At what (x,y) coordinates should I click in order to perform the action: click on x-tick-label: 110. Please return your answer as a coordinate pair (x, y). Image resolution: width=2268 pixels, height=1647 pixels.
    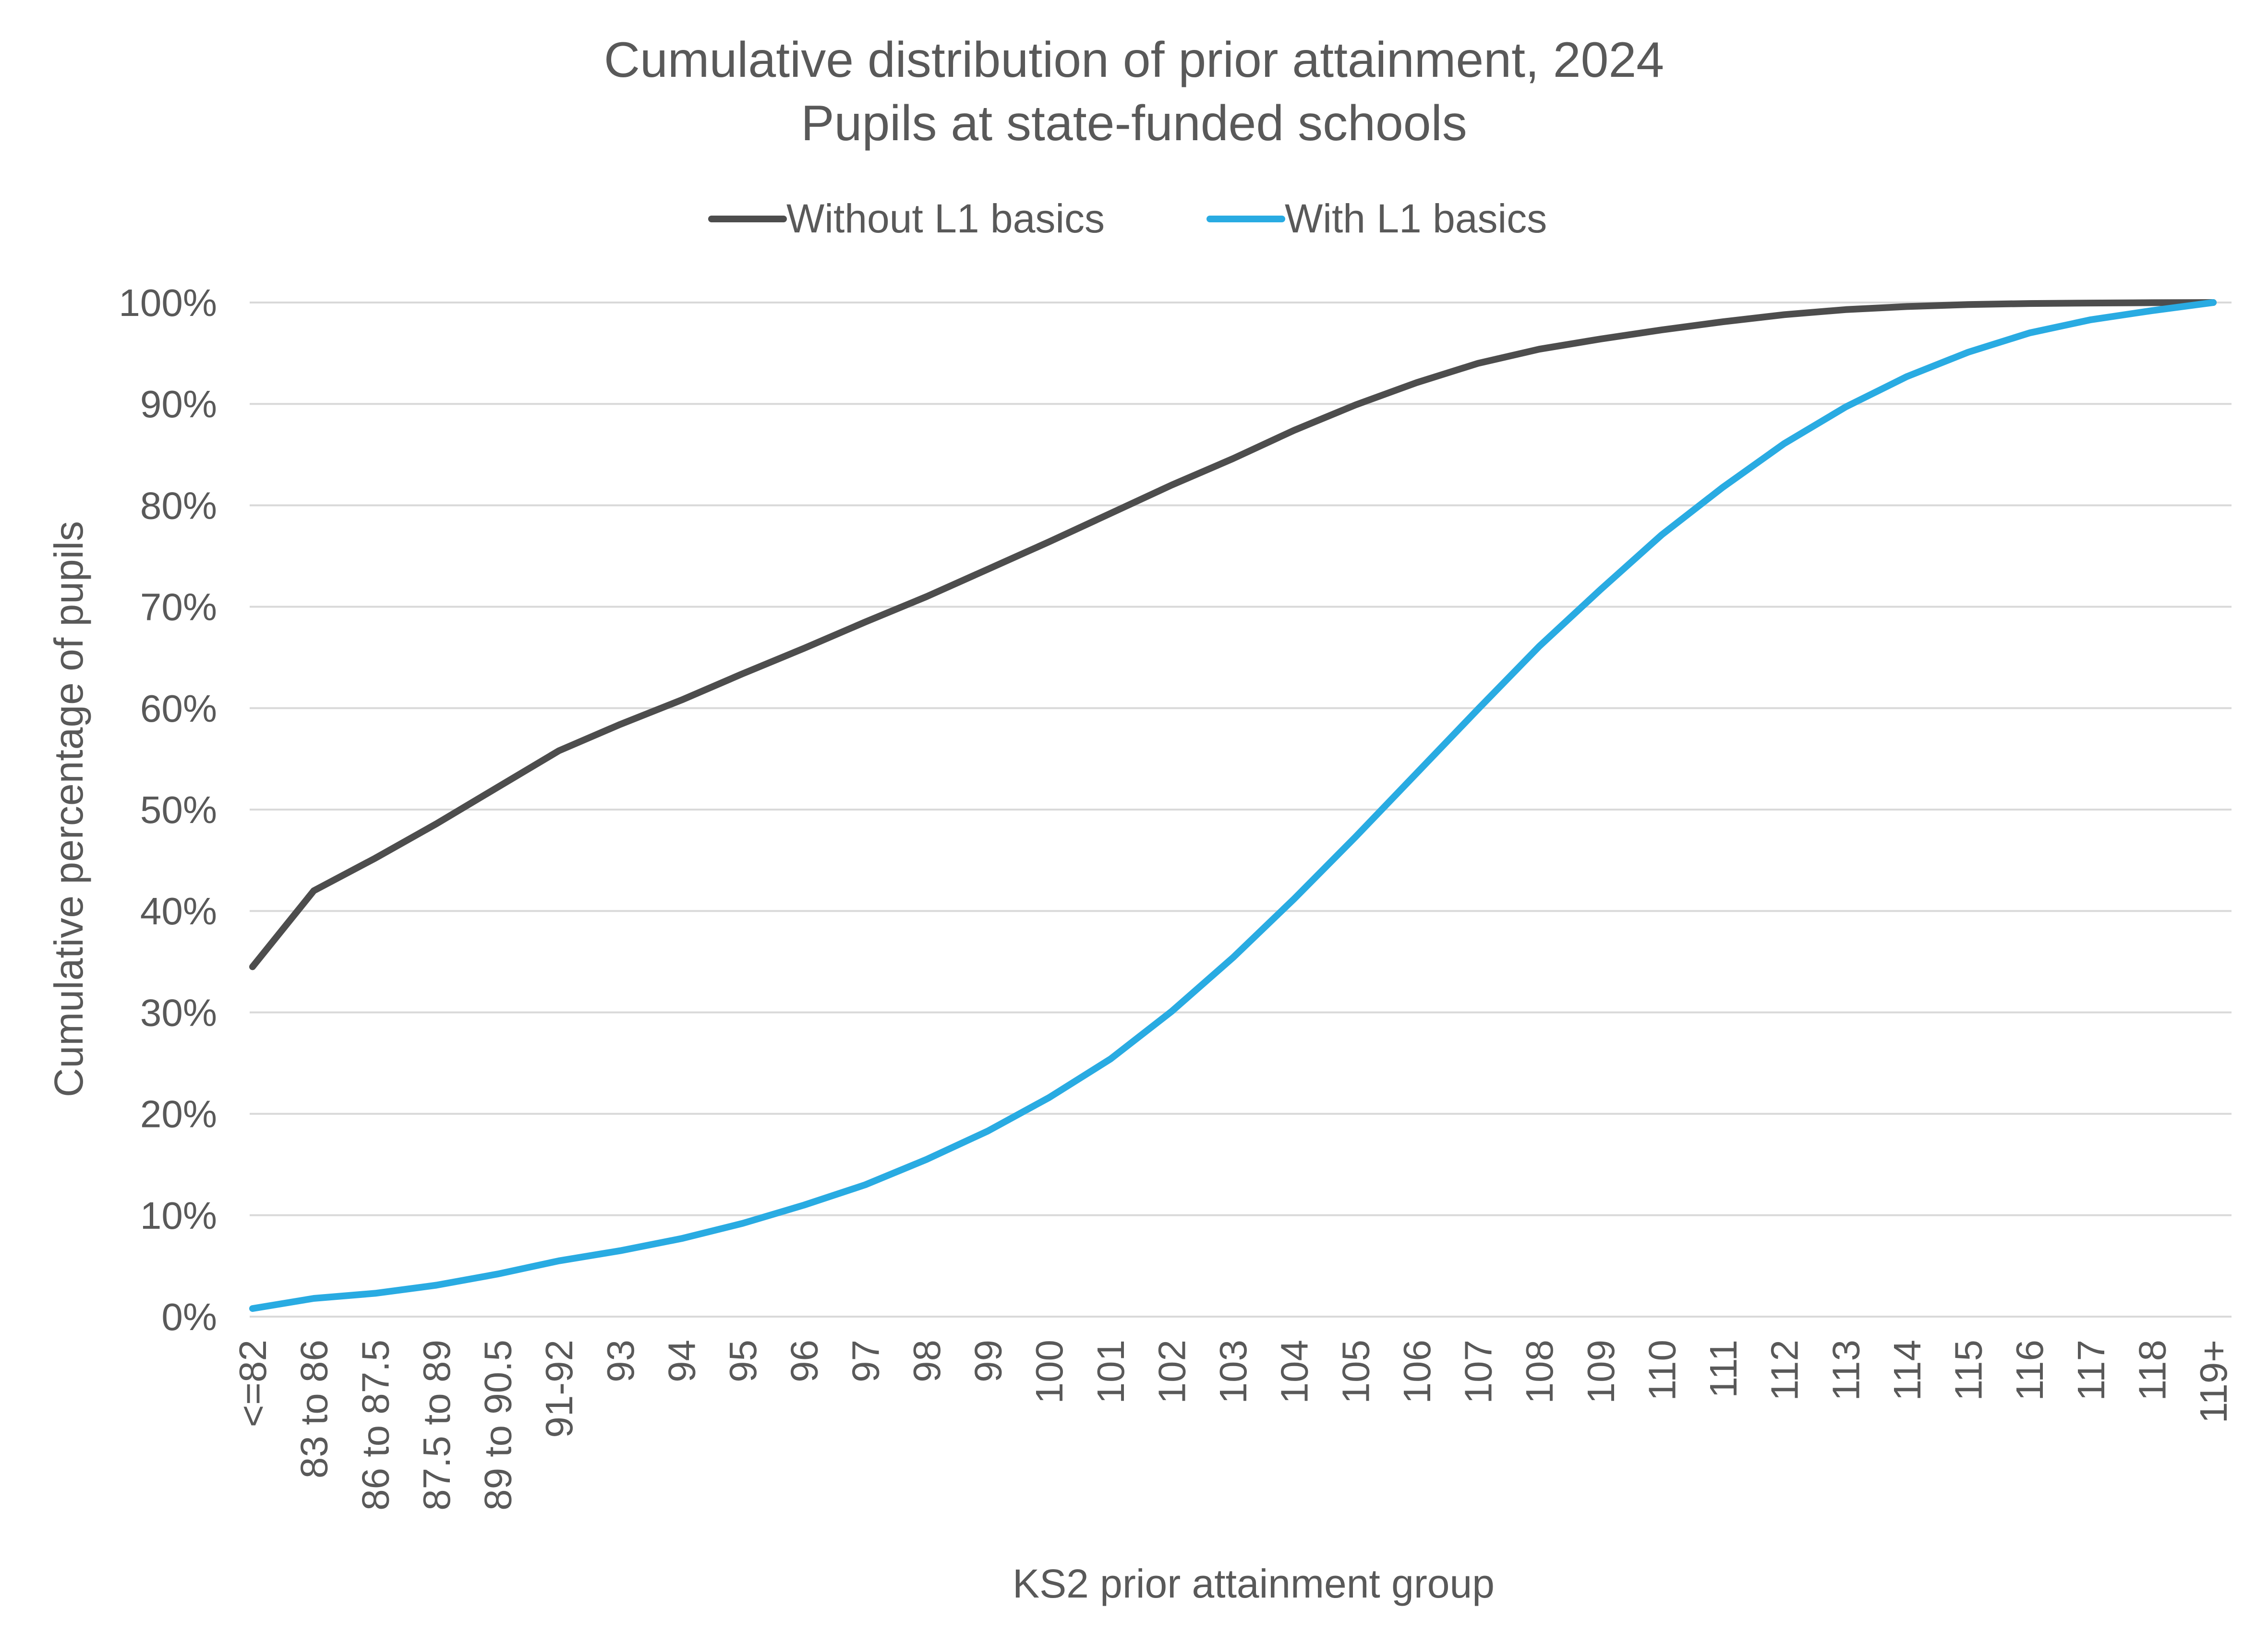
    Looking at the image, I should click on (1662, 1370).